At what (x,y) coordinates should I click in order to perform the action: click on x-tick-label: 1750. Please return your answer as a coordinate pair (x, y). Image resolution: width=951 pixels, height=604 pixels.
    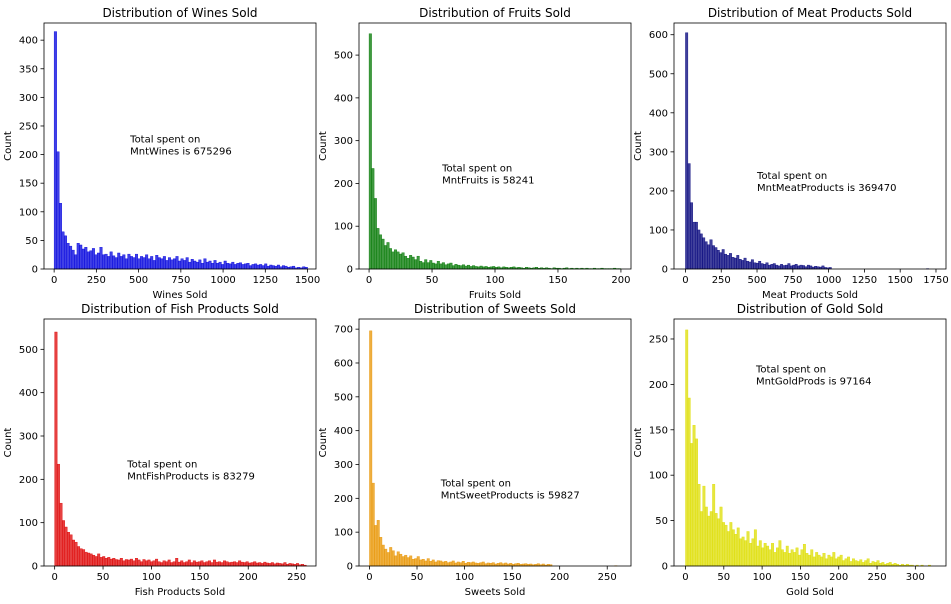
    Looking at the image, I should click on (935, 280).